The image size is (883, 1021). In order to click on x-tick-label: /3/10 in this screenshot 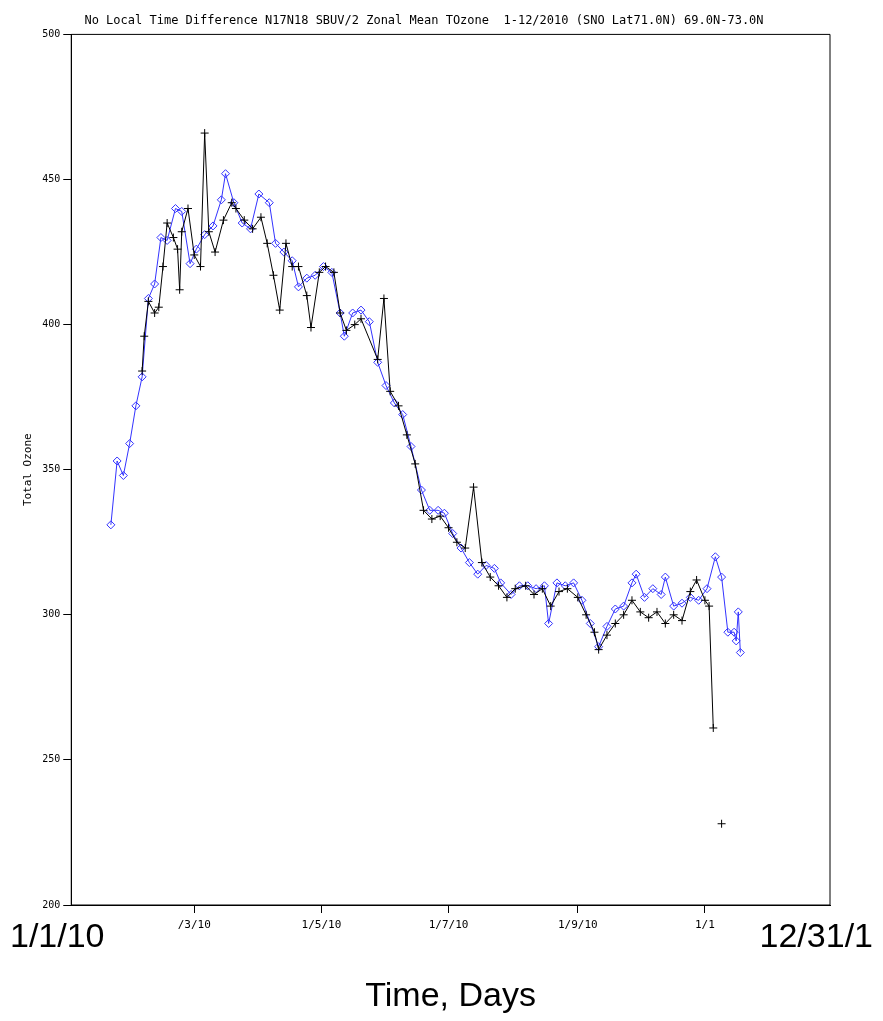, I will do `click(194, 925)`.